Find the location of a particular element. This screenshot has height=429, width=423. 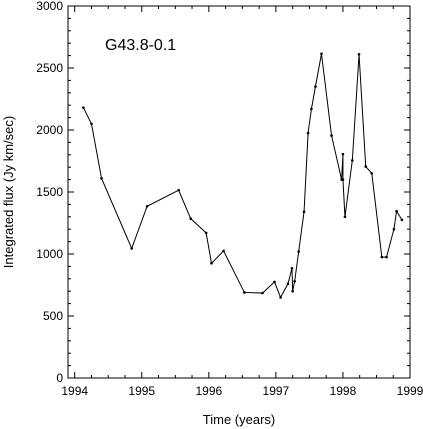

x-tick-label: 1995 is located at coordinates (141, 391).